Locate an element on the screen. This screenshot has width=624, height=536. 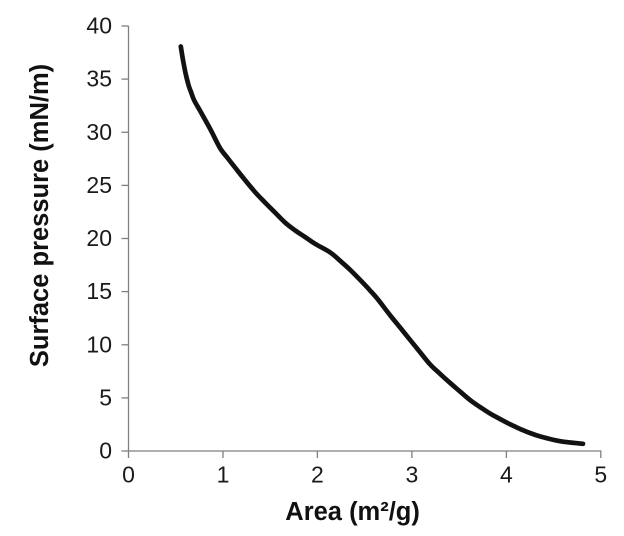
svg-text: 1 is located at coordinates (223, 475).